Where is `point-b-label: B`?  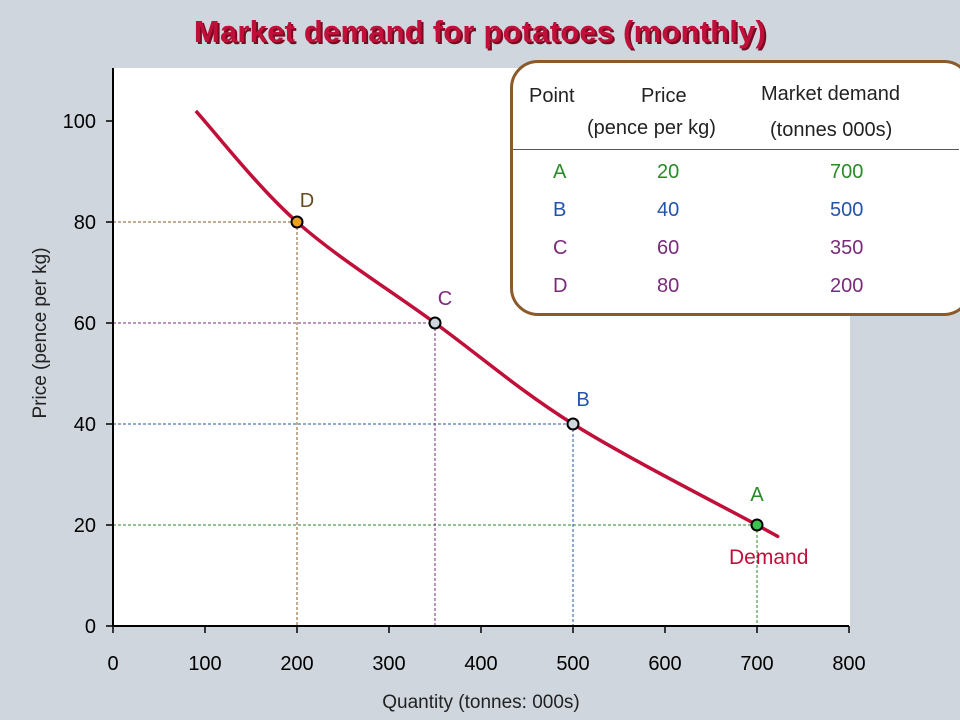
point-b-label: B is located at coordinates (582, 400).